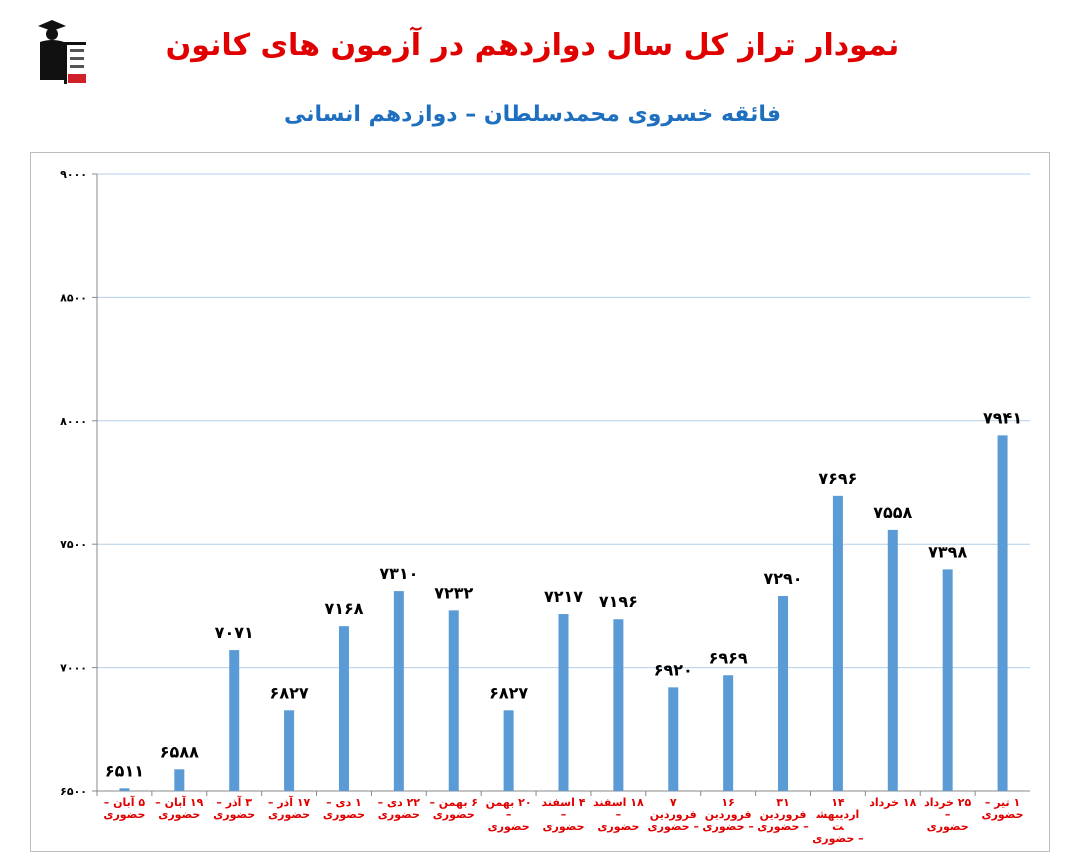 The width and height of the screenshot is (1065, 868). I want to click on x-tick-label-line1: ۲۲ دی –, so click(398, 802).